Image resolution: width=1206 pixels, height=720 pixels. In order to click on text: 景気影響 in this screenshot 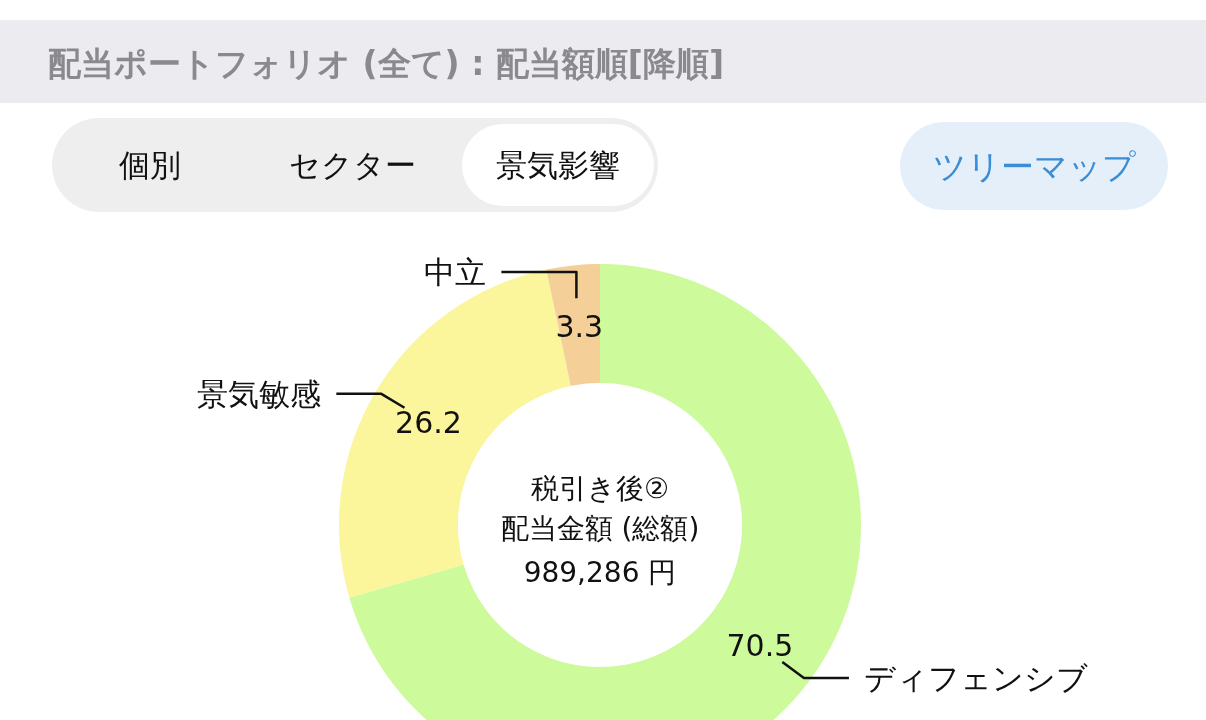, I will do `click(558, 165)`.